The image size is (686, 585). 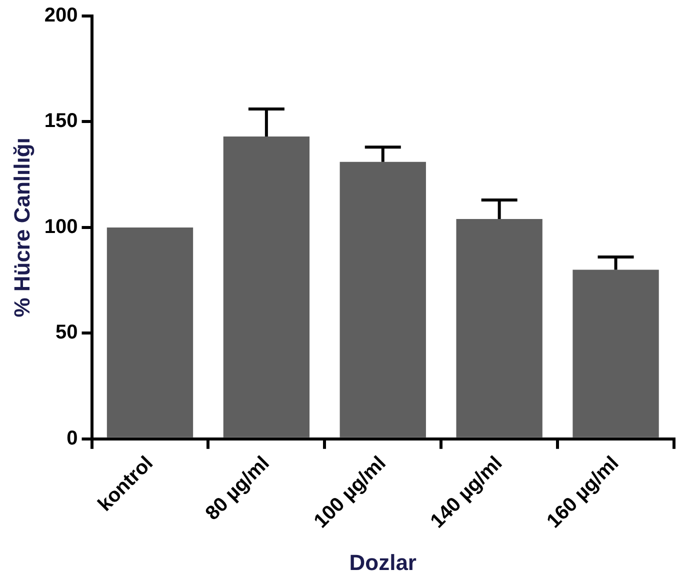 I want to click on y-tick-label: 50, so click(x=67, y=333).